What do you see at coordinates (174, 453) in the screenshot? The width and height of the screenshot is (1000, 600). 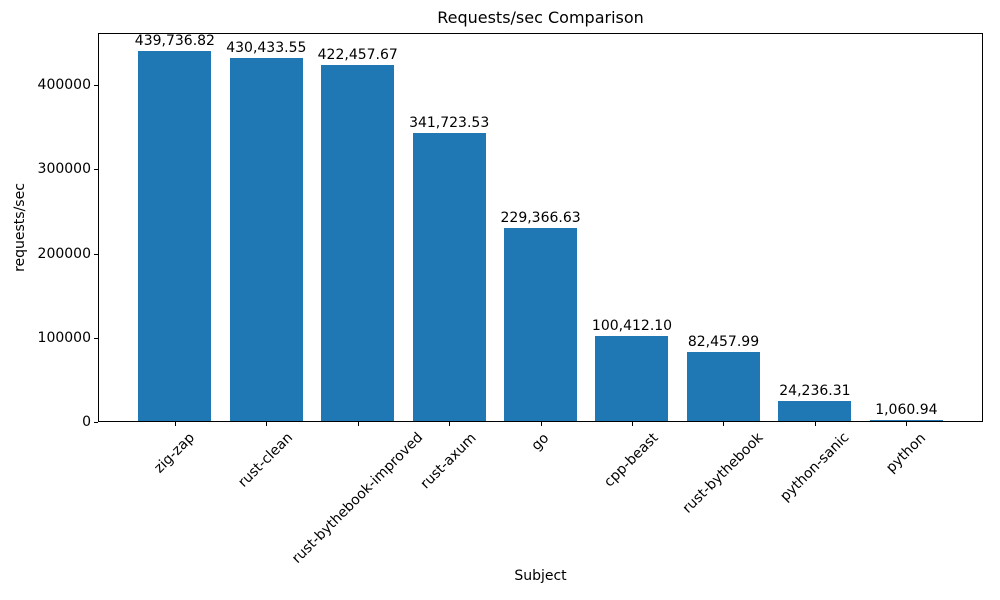 I see `x-tick-label: zig-zap` at bounding box center [174, 453].